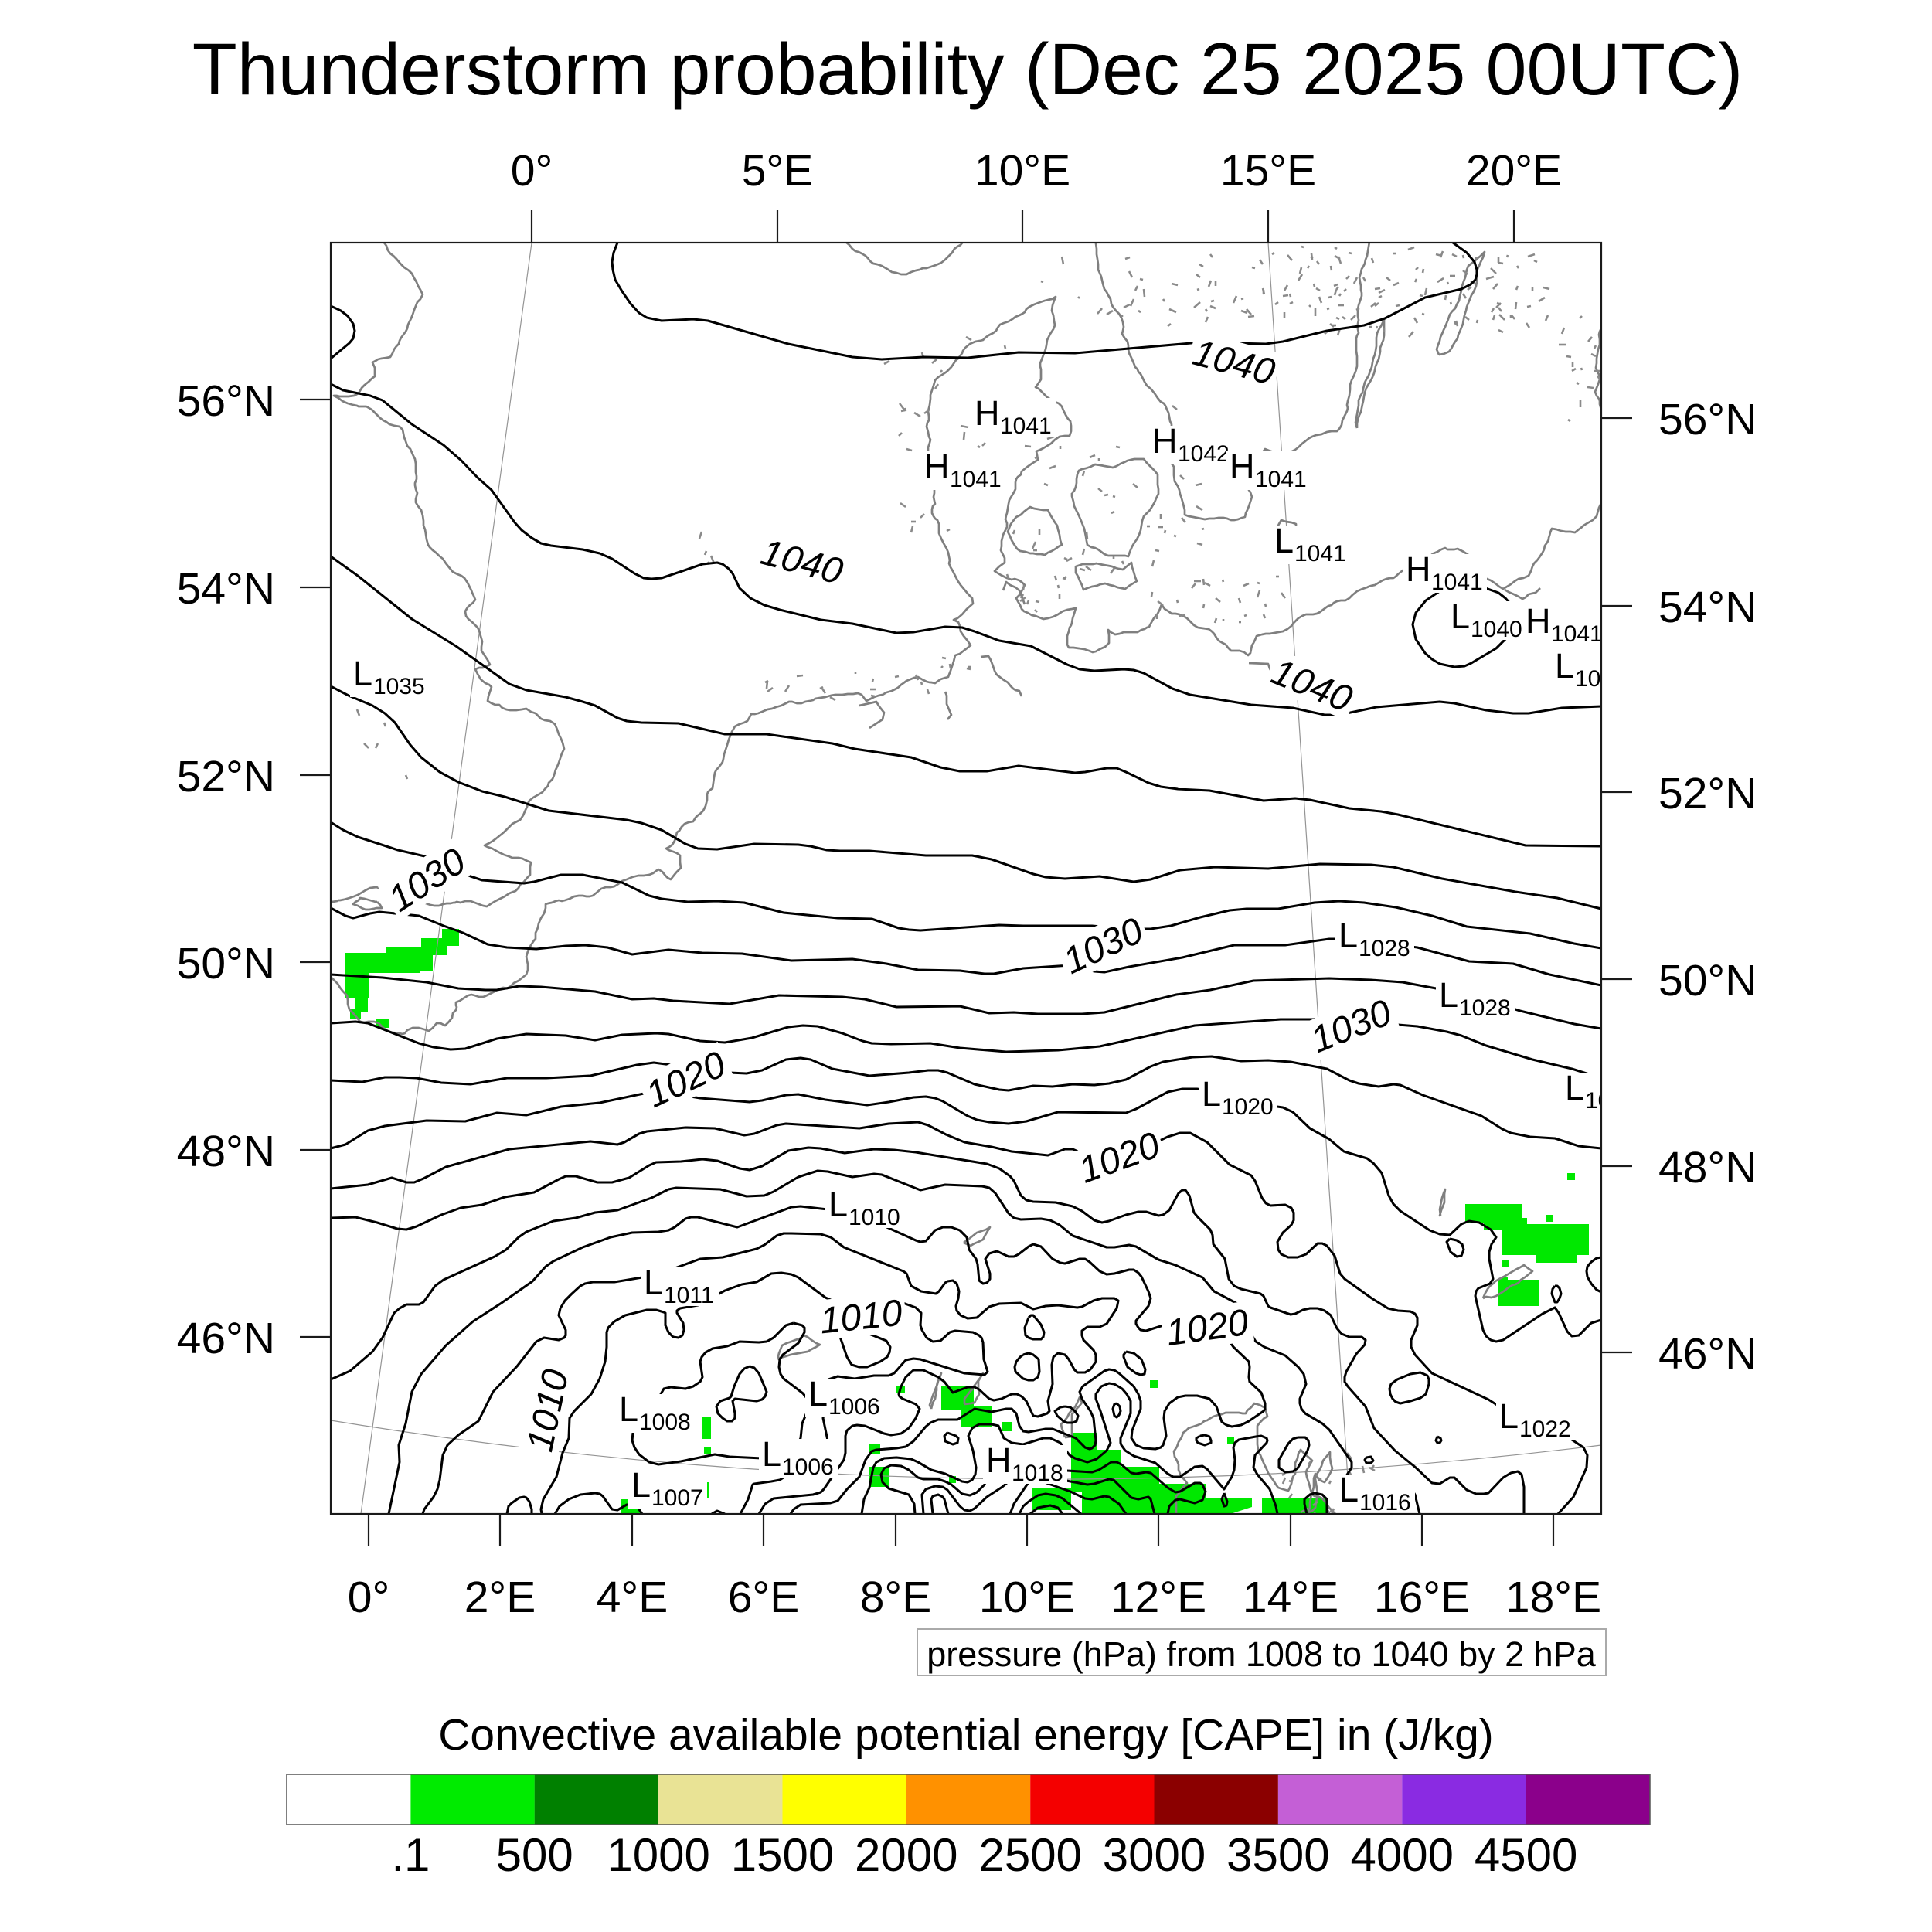 This screenshot has height=1932, width=1932. What do you see at coordinates (1545, 1430) in the screenshot?
I see `svg-text: 1022` at bounding box center [1545, 1430].